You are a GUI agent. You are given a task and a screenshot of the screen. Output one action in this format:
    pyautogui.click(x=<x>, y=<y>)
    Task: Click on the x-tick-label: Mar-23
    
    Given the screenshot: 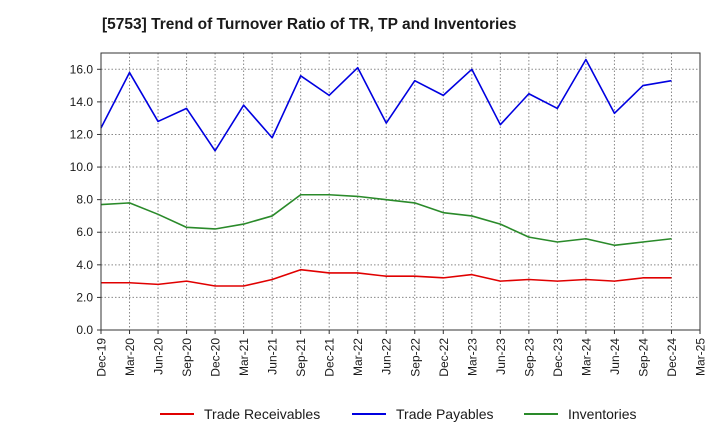 What is the action you would take?
    pyautogui.click(x=472, y=357)
    